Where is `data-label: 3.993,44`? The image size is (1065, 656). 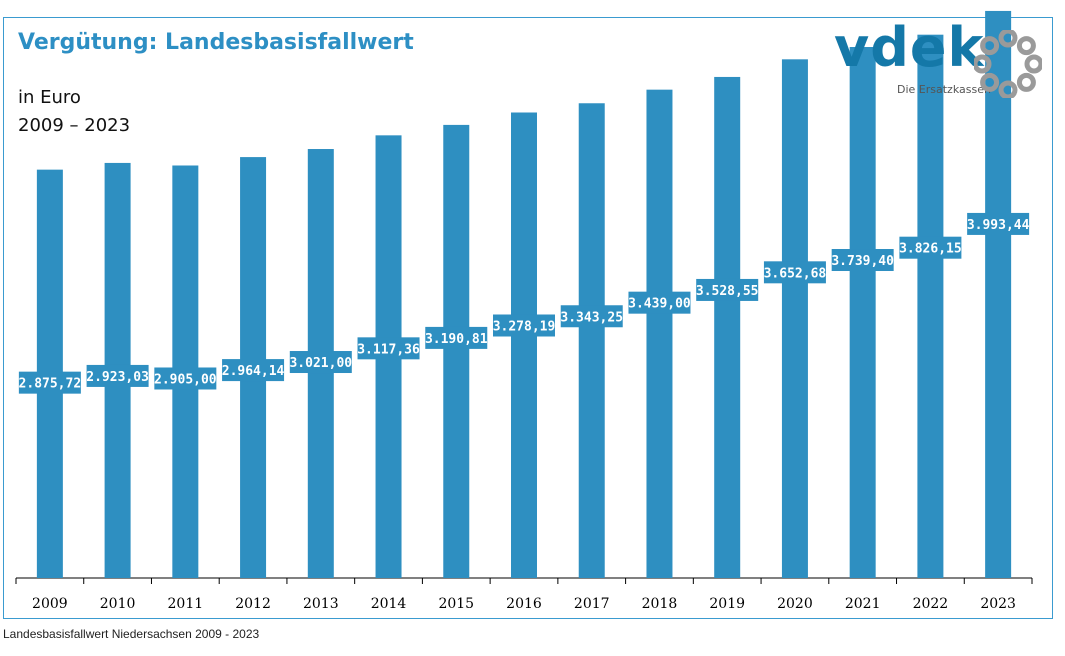 data-label: 3.993,44 is located at coordinates (998, 225).